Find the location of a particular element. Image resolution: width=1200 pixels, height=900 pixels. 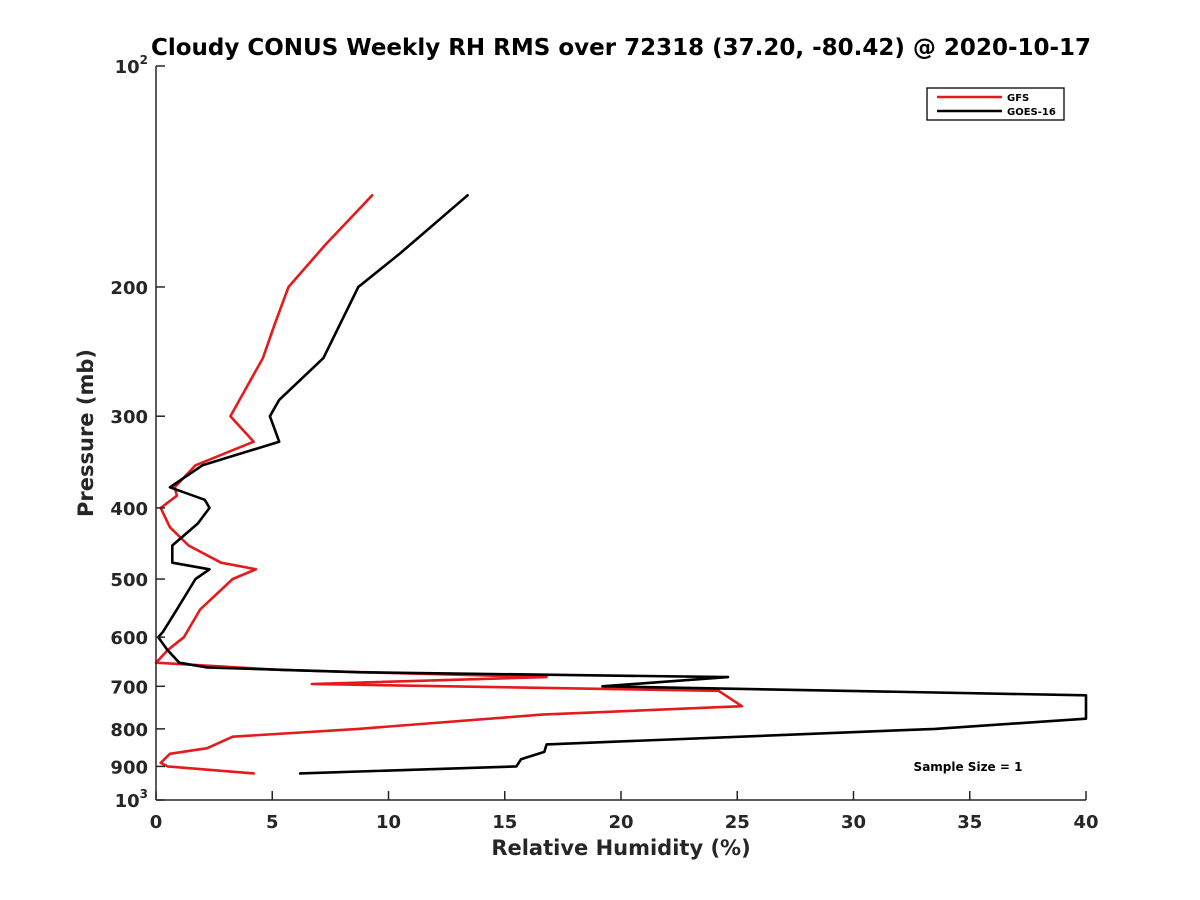

y-tick-label: 10³ is located at coordinates (131, 799).